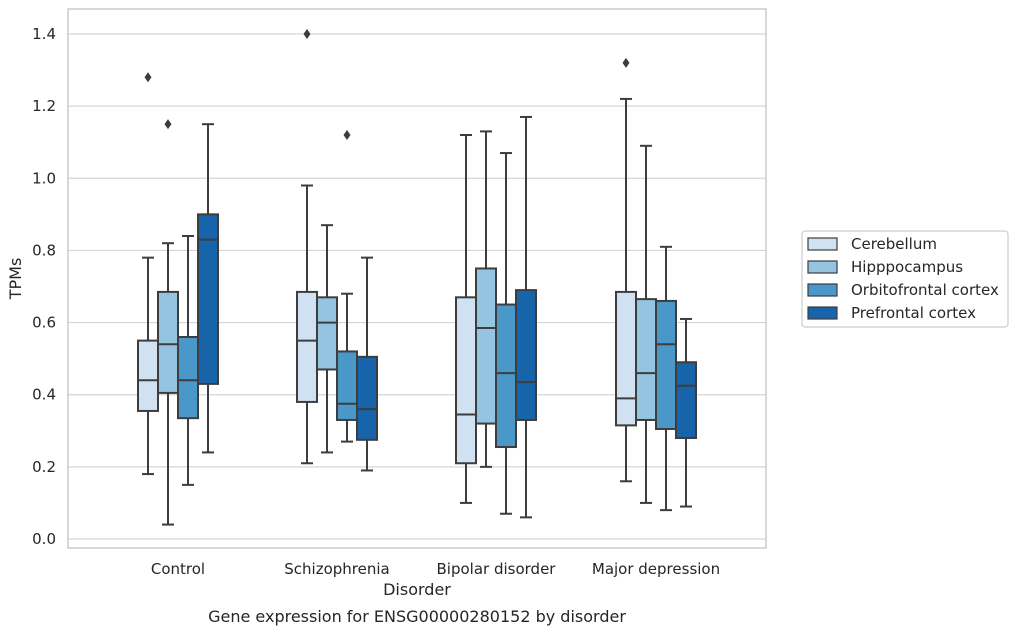  What do you see at coordinates (44, 178) in the screenshot?
I see `y-tick-label: 1.0` at bounding box center [44, 178].